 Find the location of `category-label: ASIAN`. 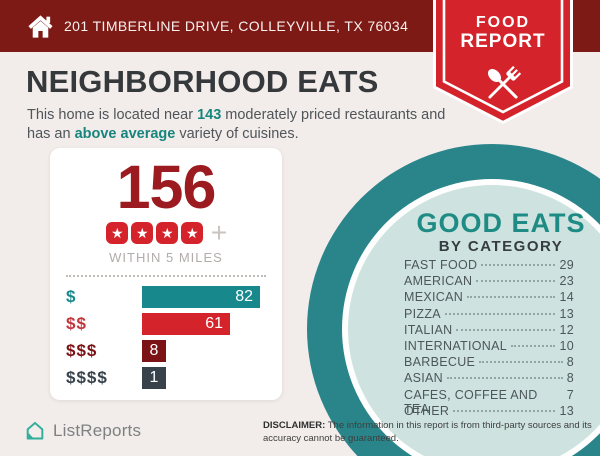

category-label: ASIAN is located at coordinates (424, 378).